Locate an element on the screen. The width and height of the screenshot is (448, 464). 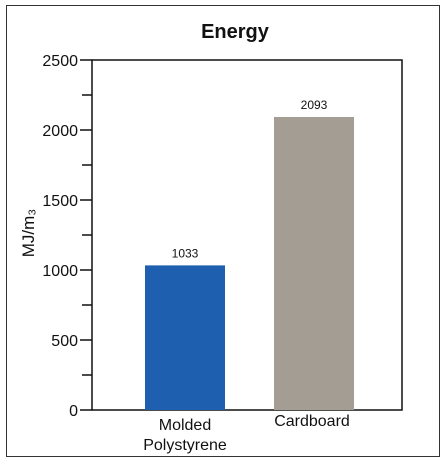
y-tick-label: 1000 is located at coordinates (60, 271).